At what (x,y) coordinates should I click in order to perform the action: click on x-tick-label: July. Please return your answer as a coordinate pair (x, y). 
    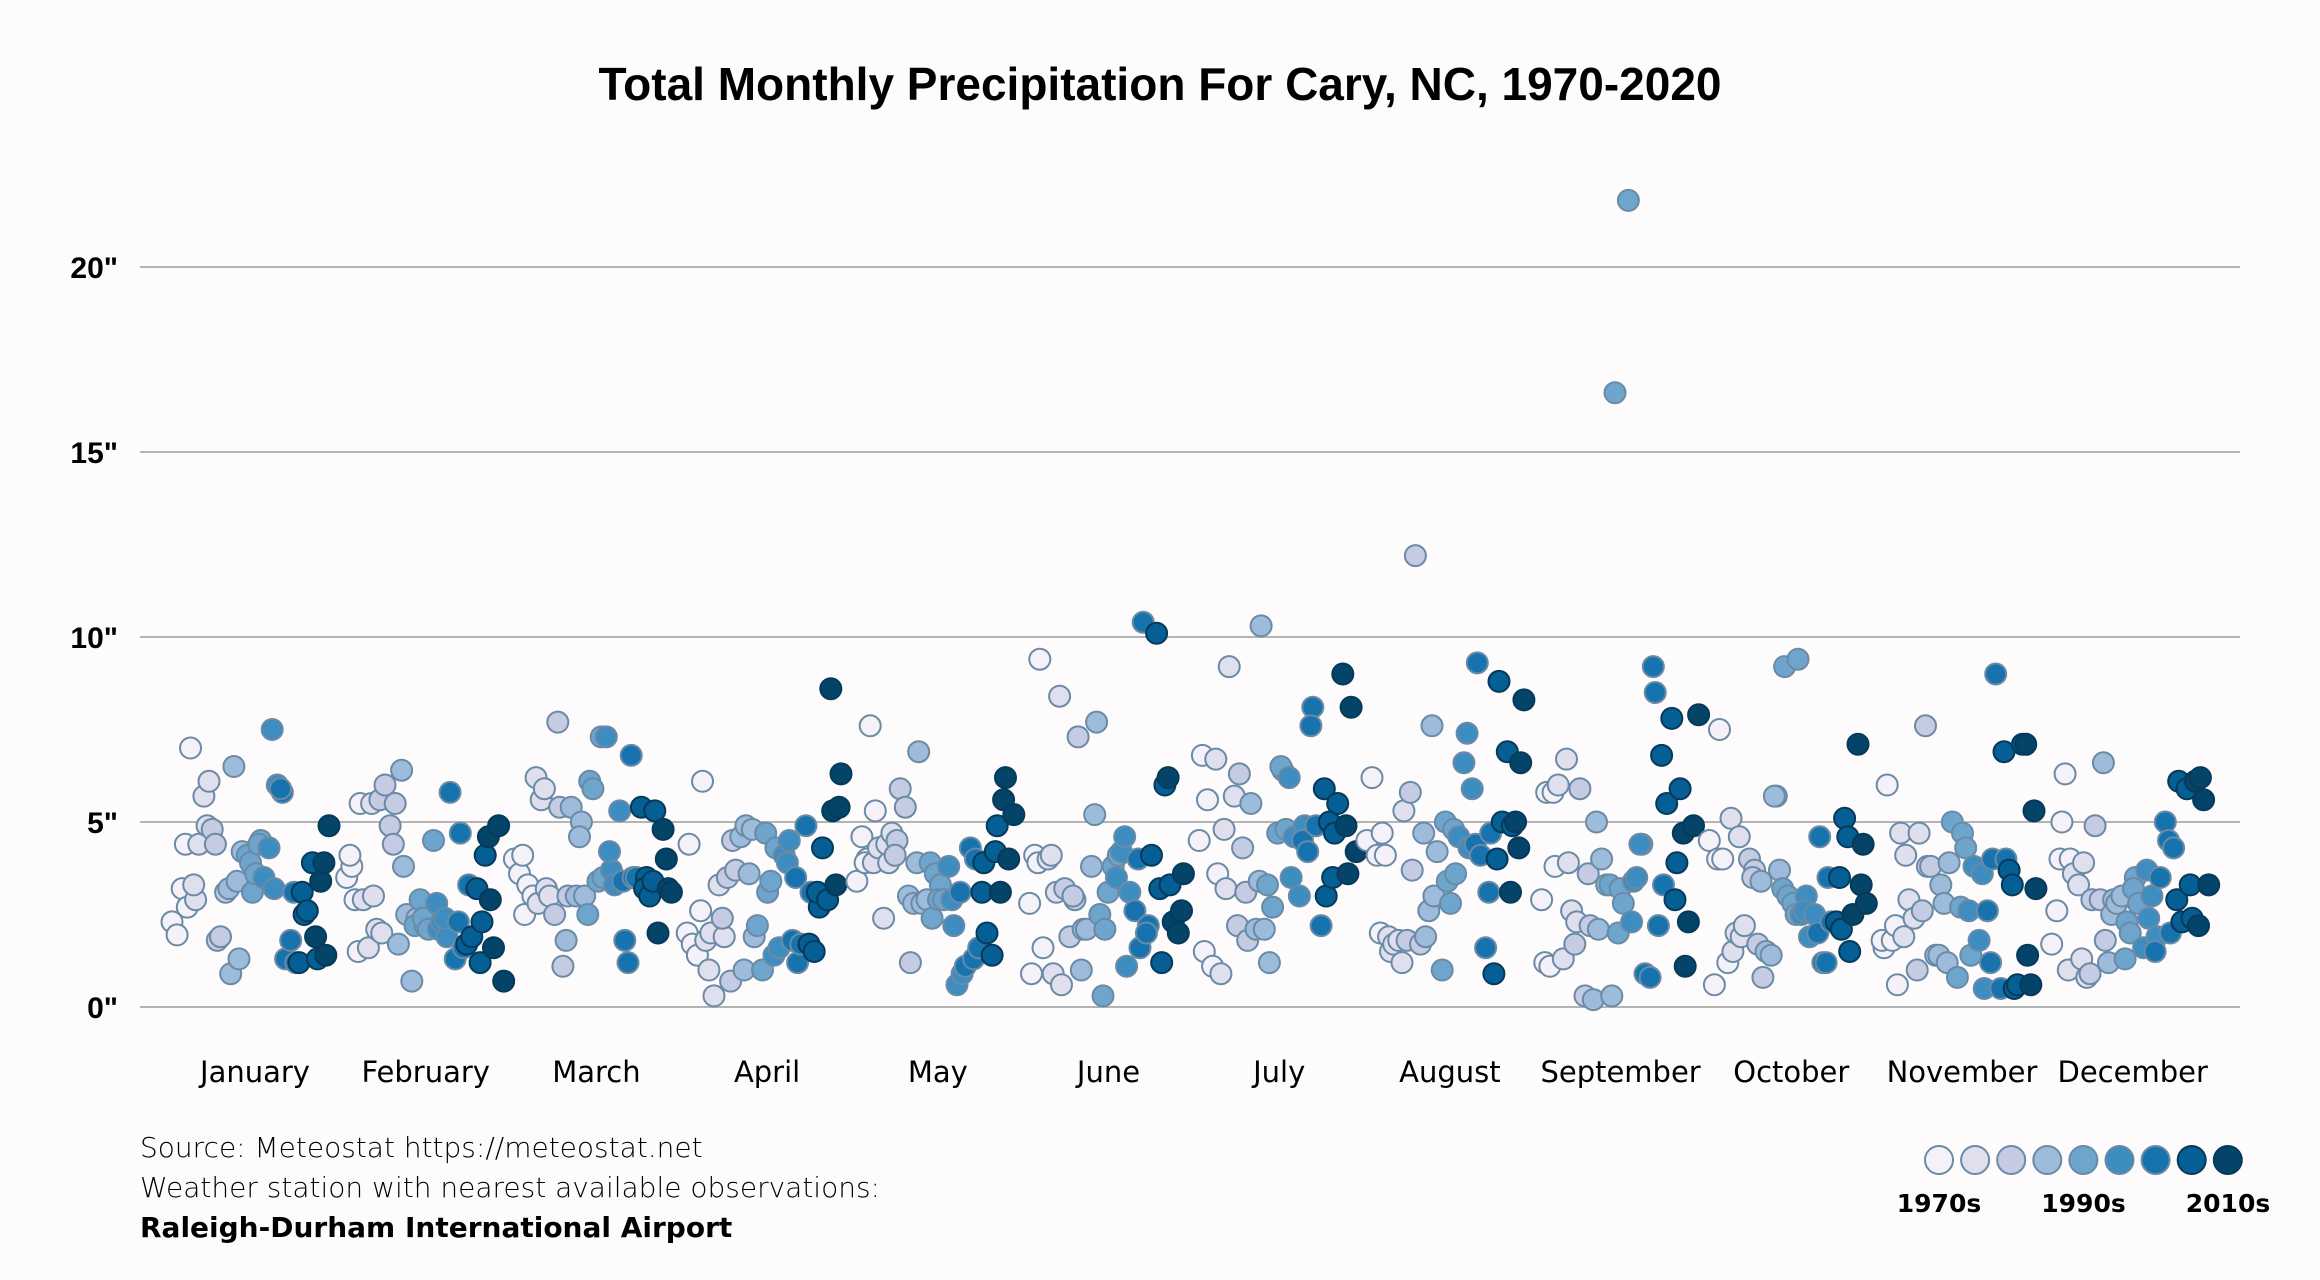
    Looking at the image, I should click on (1278, 1072).